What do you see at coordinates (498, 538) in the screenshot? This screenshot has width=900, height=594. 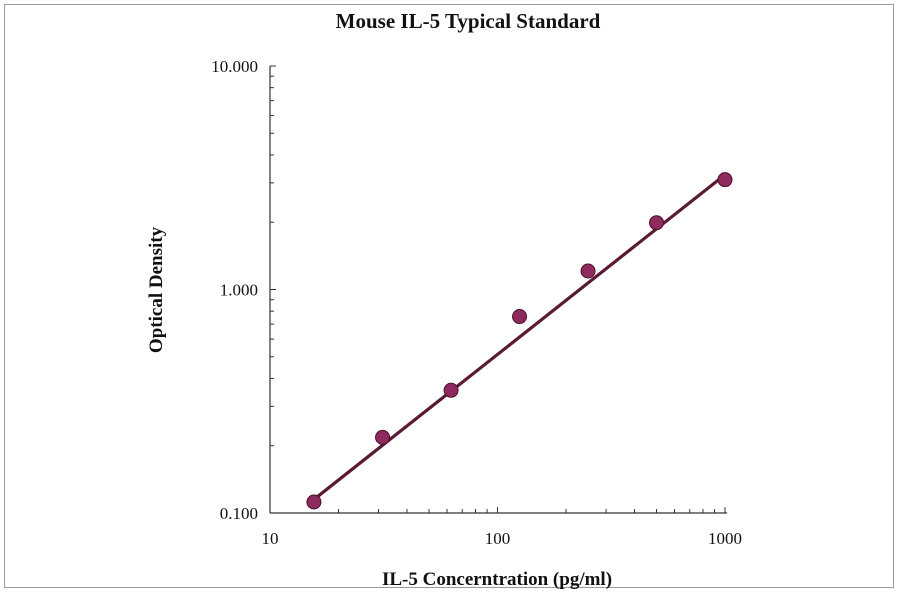 I see `x-tick-label: 100` at bounding box center [498, 538].